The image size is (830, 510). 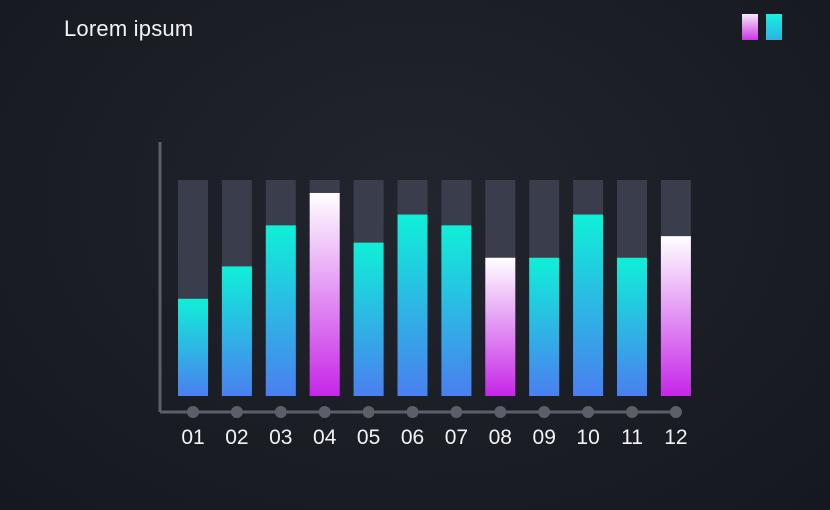 What do you see at coordinates (280, 437) in the screenshot?
I see `tick-label: 03` at bounding box center [280, 437].